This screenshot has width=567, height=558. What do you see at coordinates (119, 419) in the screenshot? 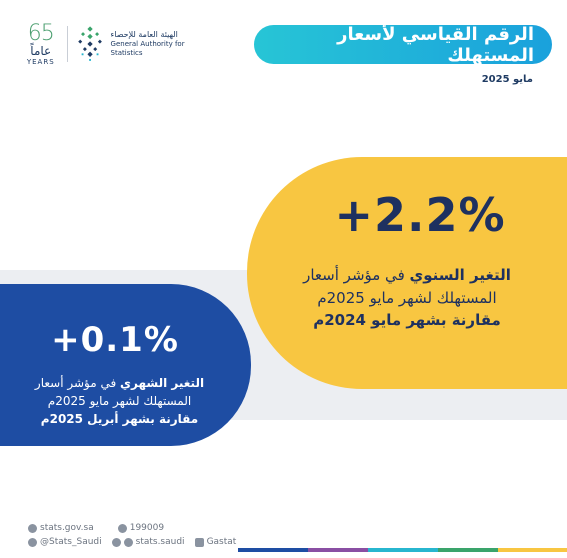
I see `monthly-line-3: مقارنة بشهر أبريل 2025م` at bounding box center [119, 419].